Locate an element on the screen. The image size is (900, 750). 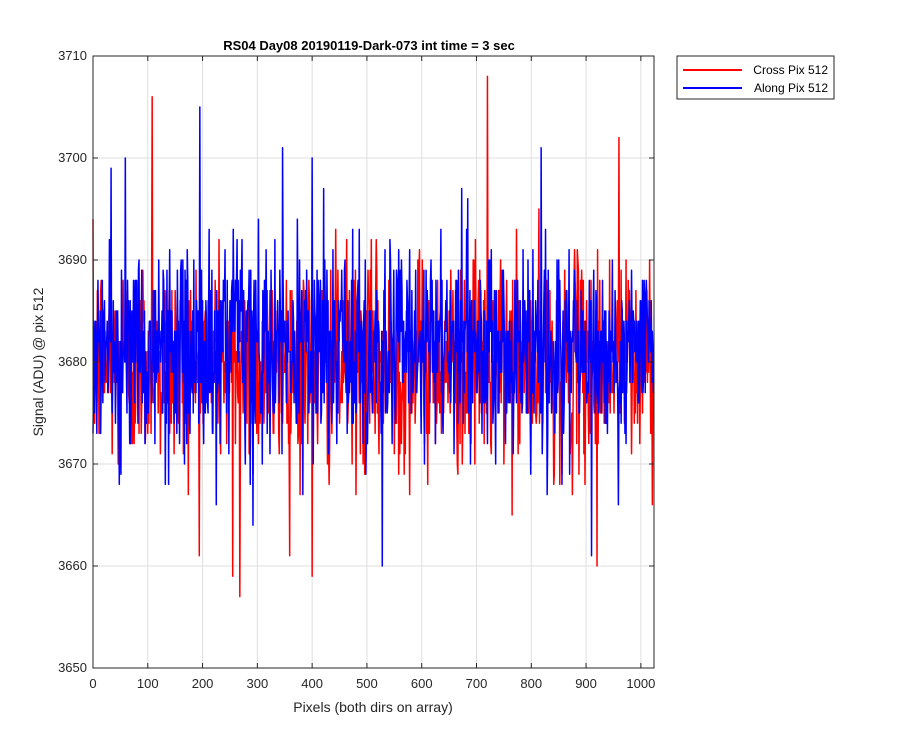
y-tick-label: 3680 is located at coordinates (72, 361).